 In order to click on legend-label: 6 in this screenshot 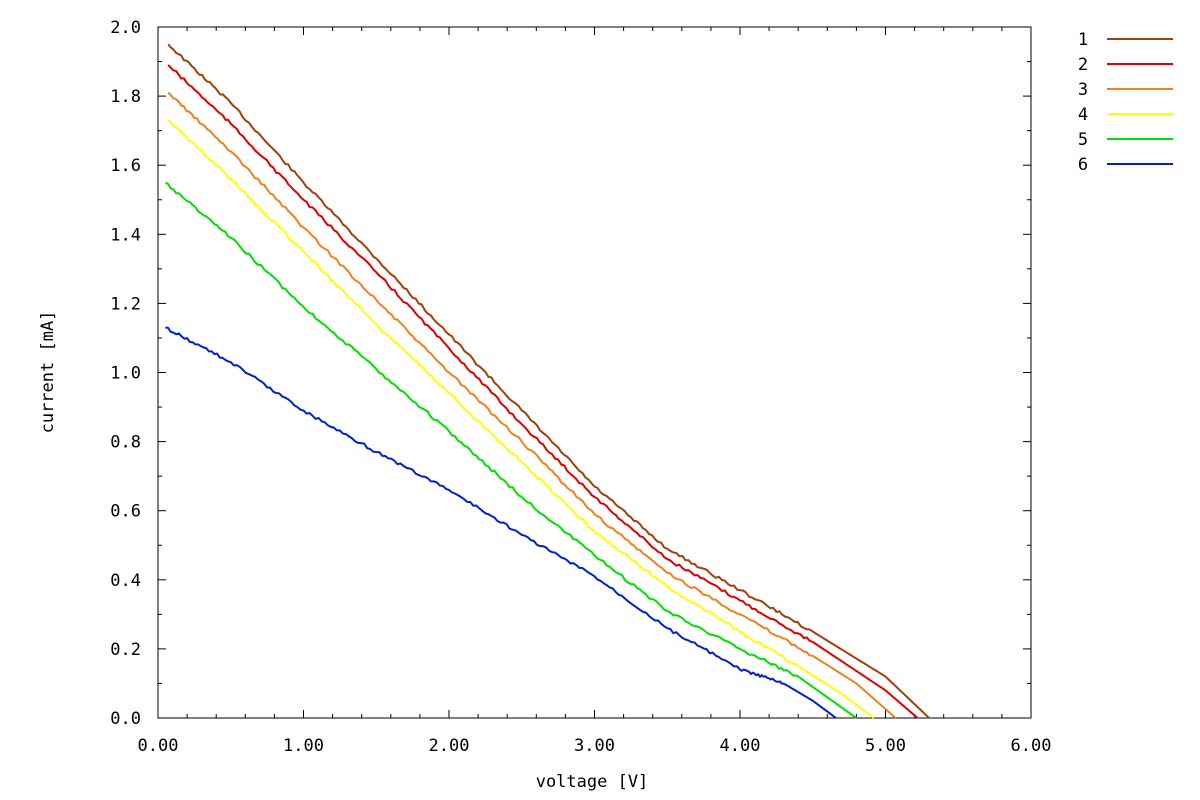, I will do `click(1083, 165)`.